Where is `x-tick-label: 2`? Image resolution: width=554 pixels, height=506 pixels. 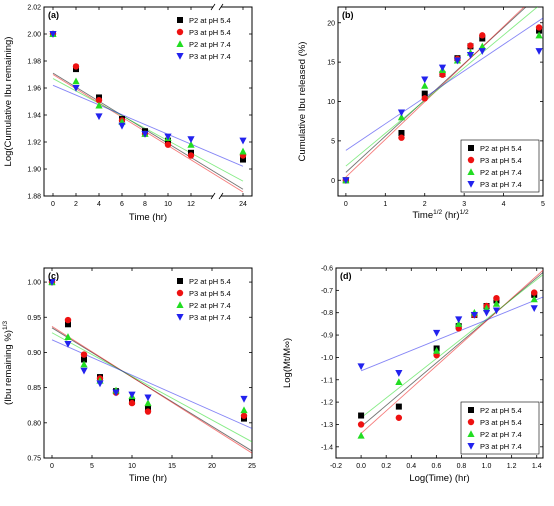 x-tick-label: 2 is located at coordinates (425, 204).